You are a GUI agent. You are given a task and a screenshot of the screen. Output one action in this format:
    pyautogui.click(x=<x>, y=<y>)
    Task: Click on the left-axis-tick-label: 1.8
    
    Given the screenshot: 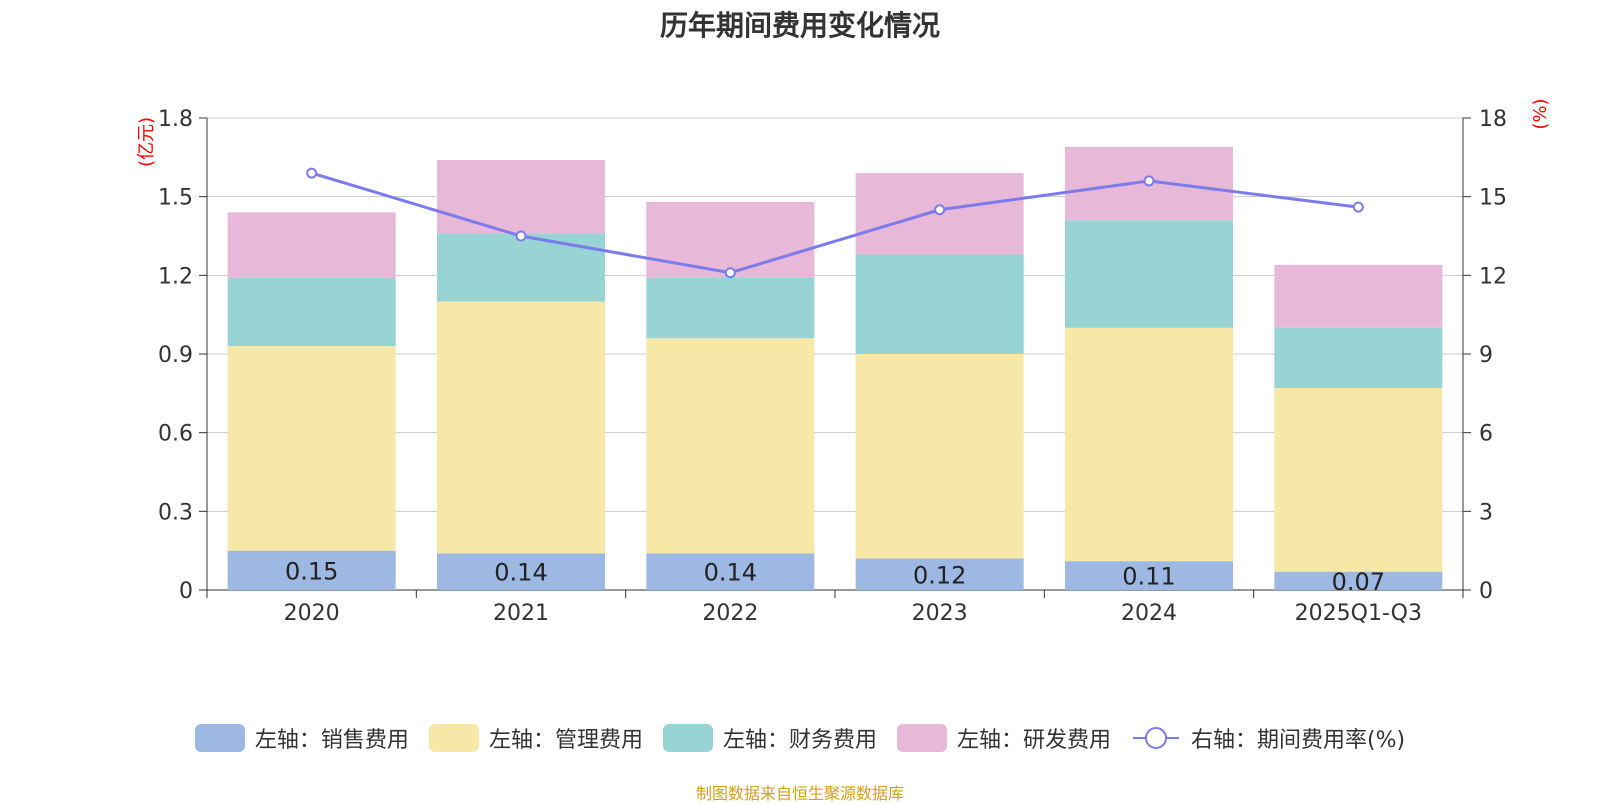 What is the action you would take?
    pyautogui.click(x=175, y=119)
    